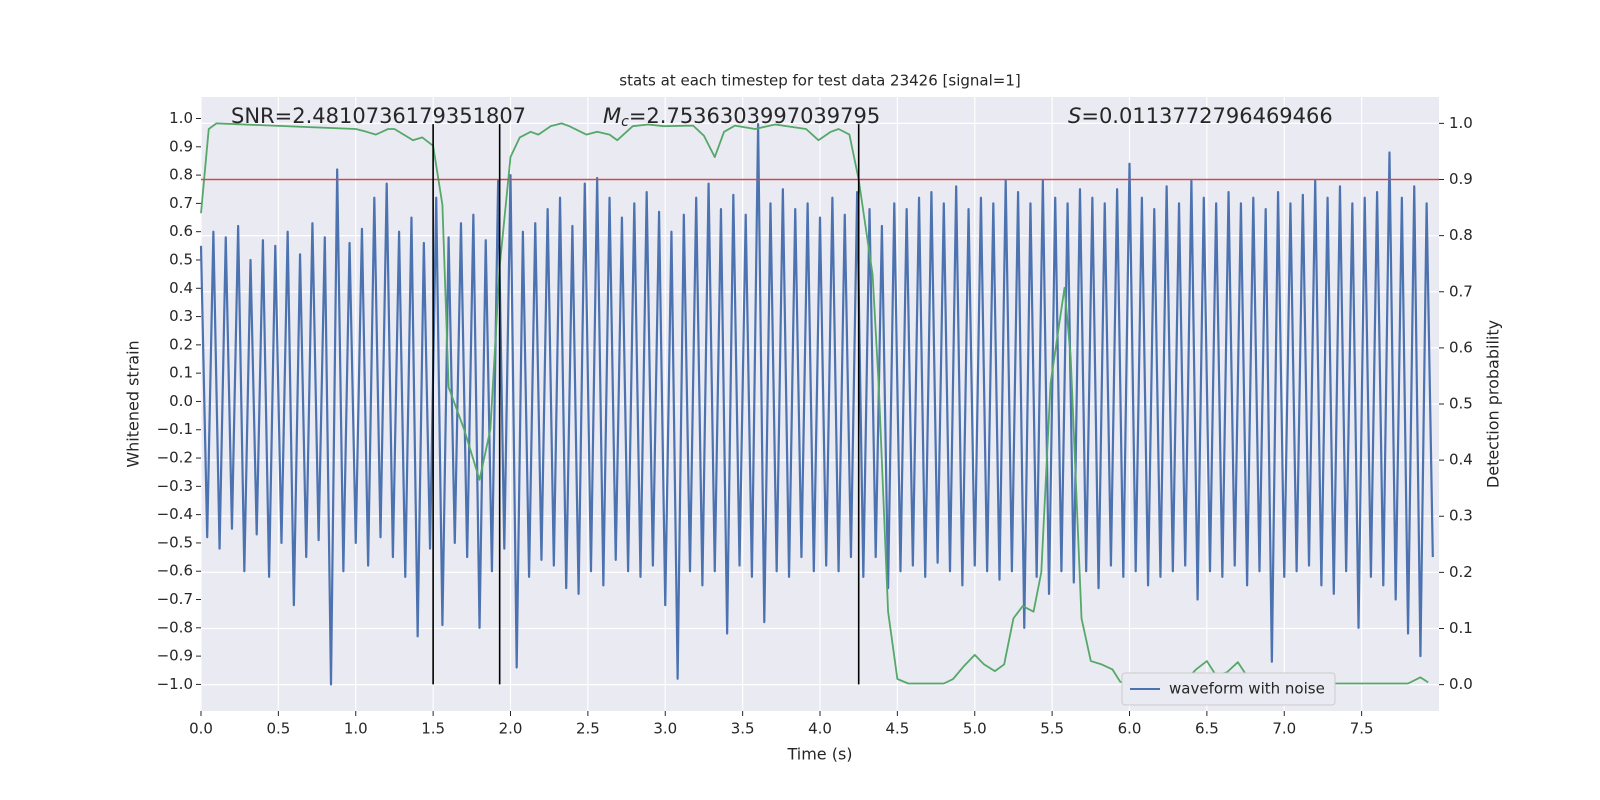 The height and width of the screenshot is (800, 1600). What do you see at coordinates (175, 486) in the screenshot?
I see `y-tick-label: −0.3` at bounding box center [175, 486].